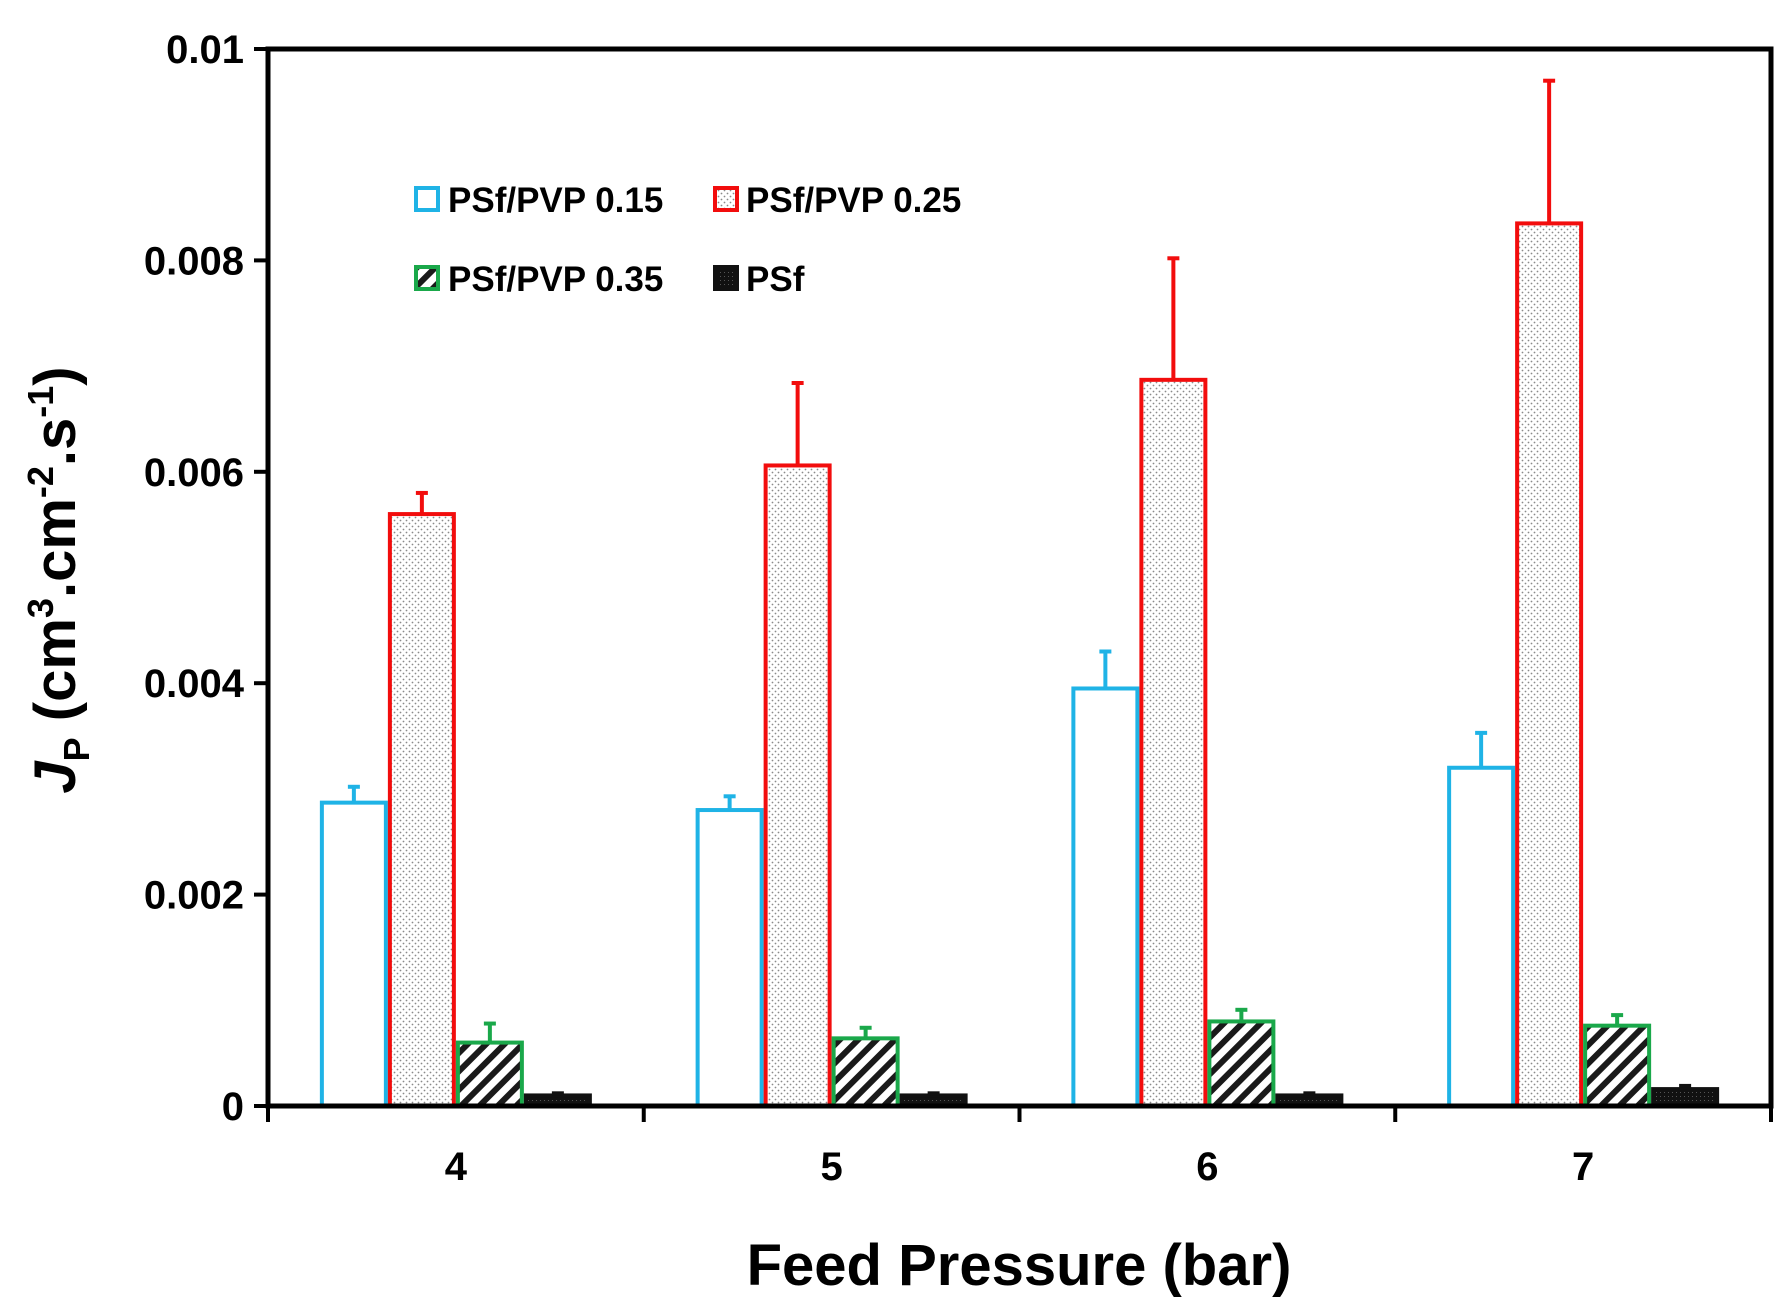 This screenshot has height=1302, width=1789. I want to click on y-tick-label: 0.004, so click(194, 684).